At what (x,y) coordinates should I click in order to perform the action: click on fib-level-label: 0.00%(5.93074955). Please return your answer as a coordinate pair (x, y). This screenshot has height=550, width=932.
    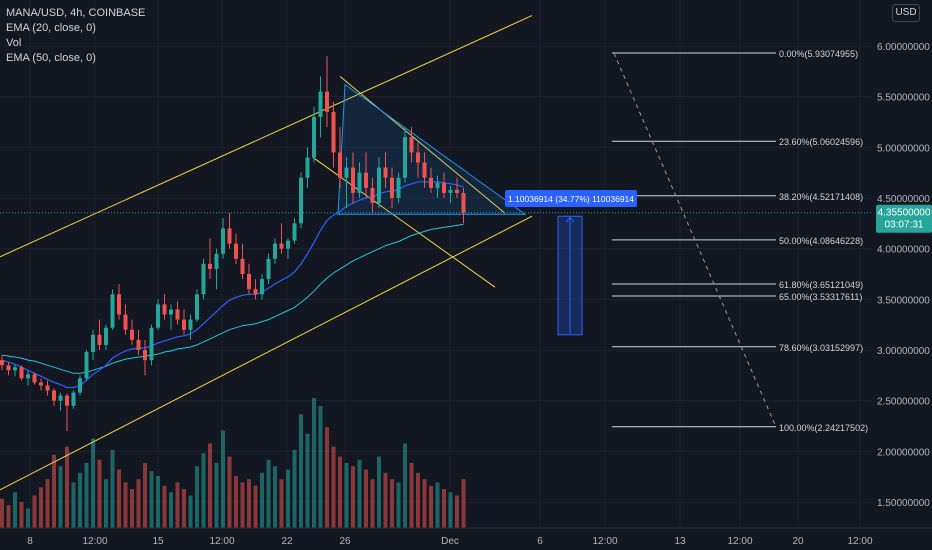
    Looking at the image, I should click on (818, 54).